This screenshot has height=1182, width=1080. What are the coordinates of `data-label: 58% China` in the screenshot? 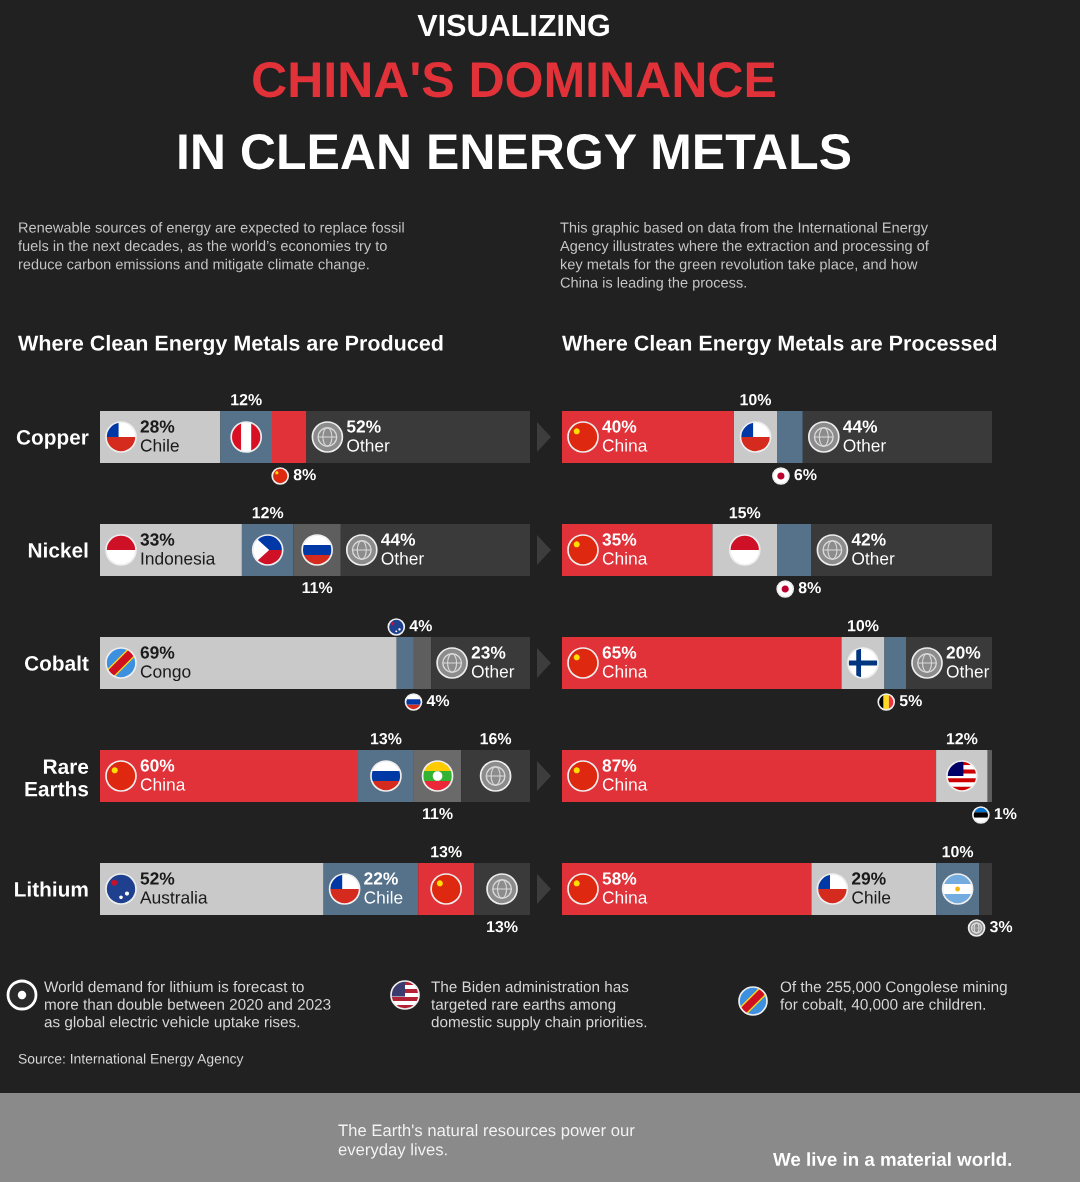 It's located at (625, 888).